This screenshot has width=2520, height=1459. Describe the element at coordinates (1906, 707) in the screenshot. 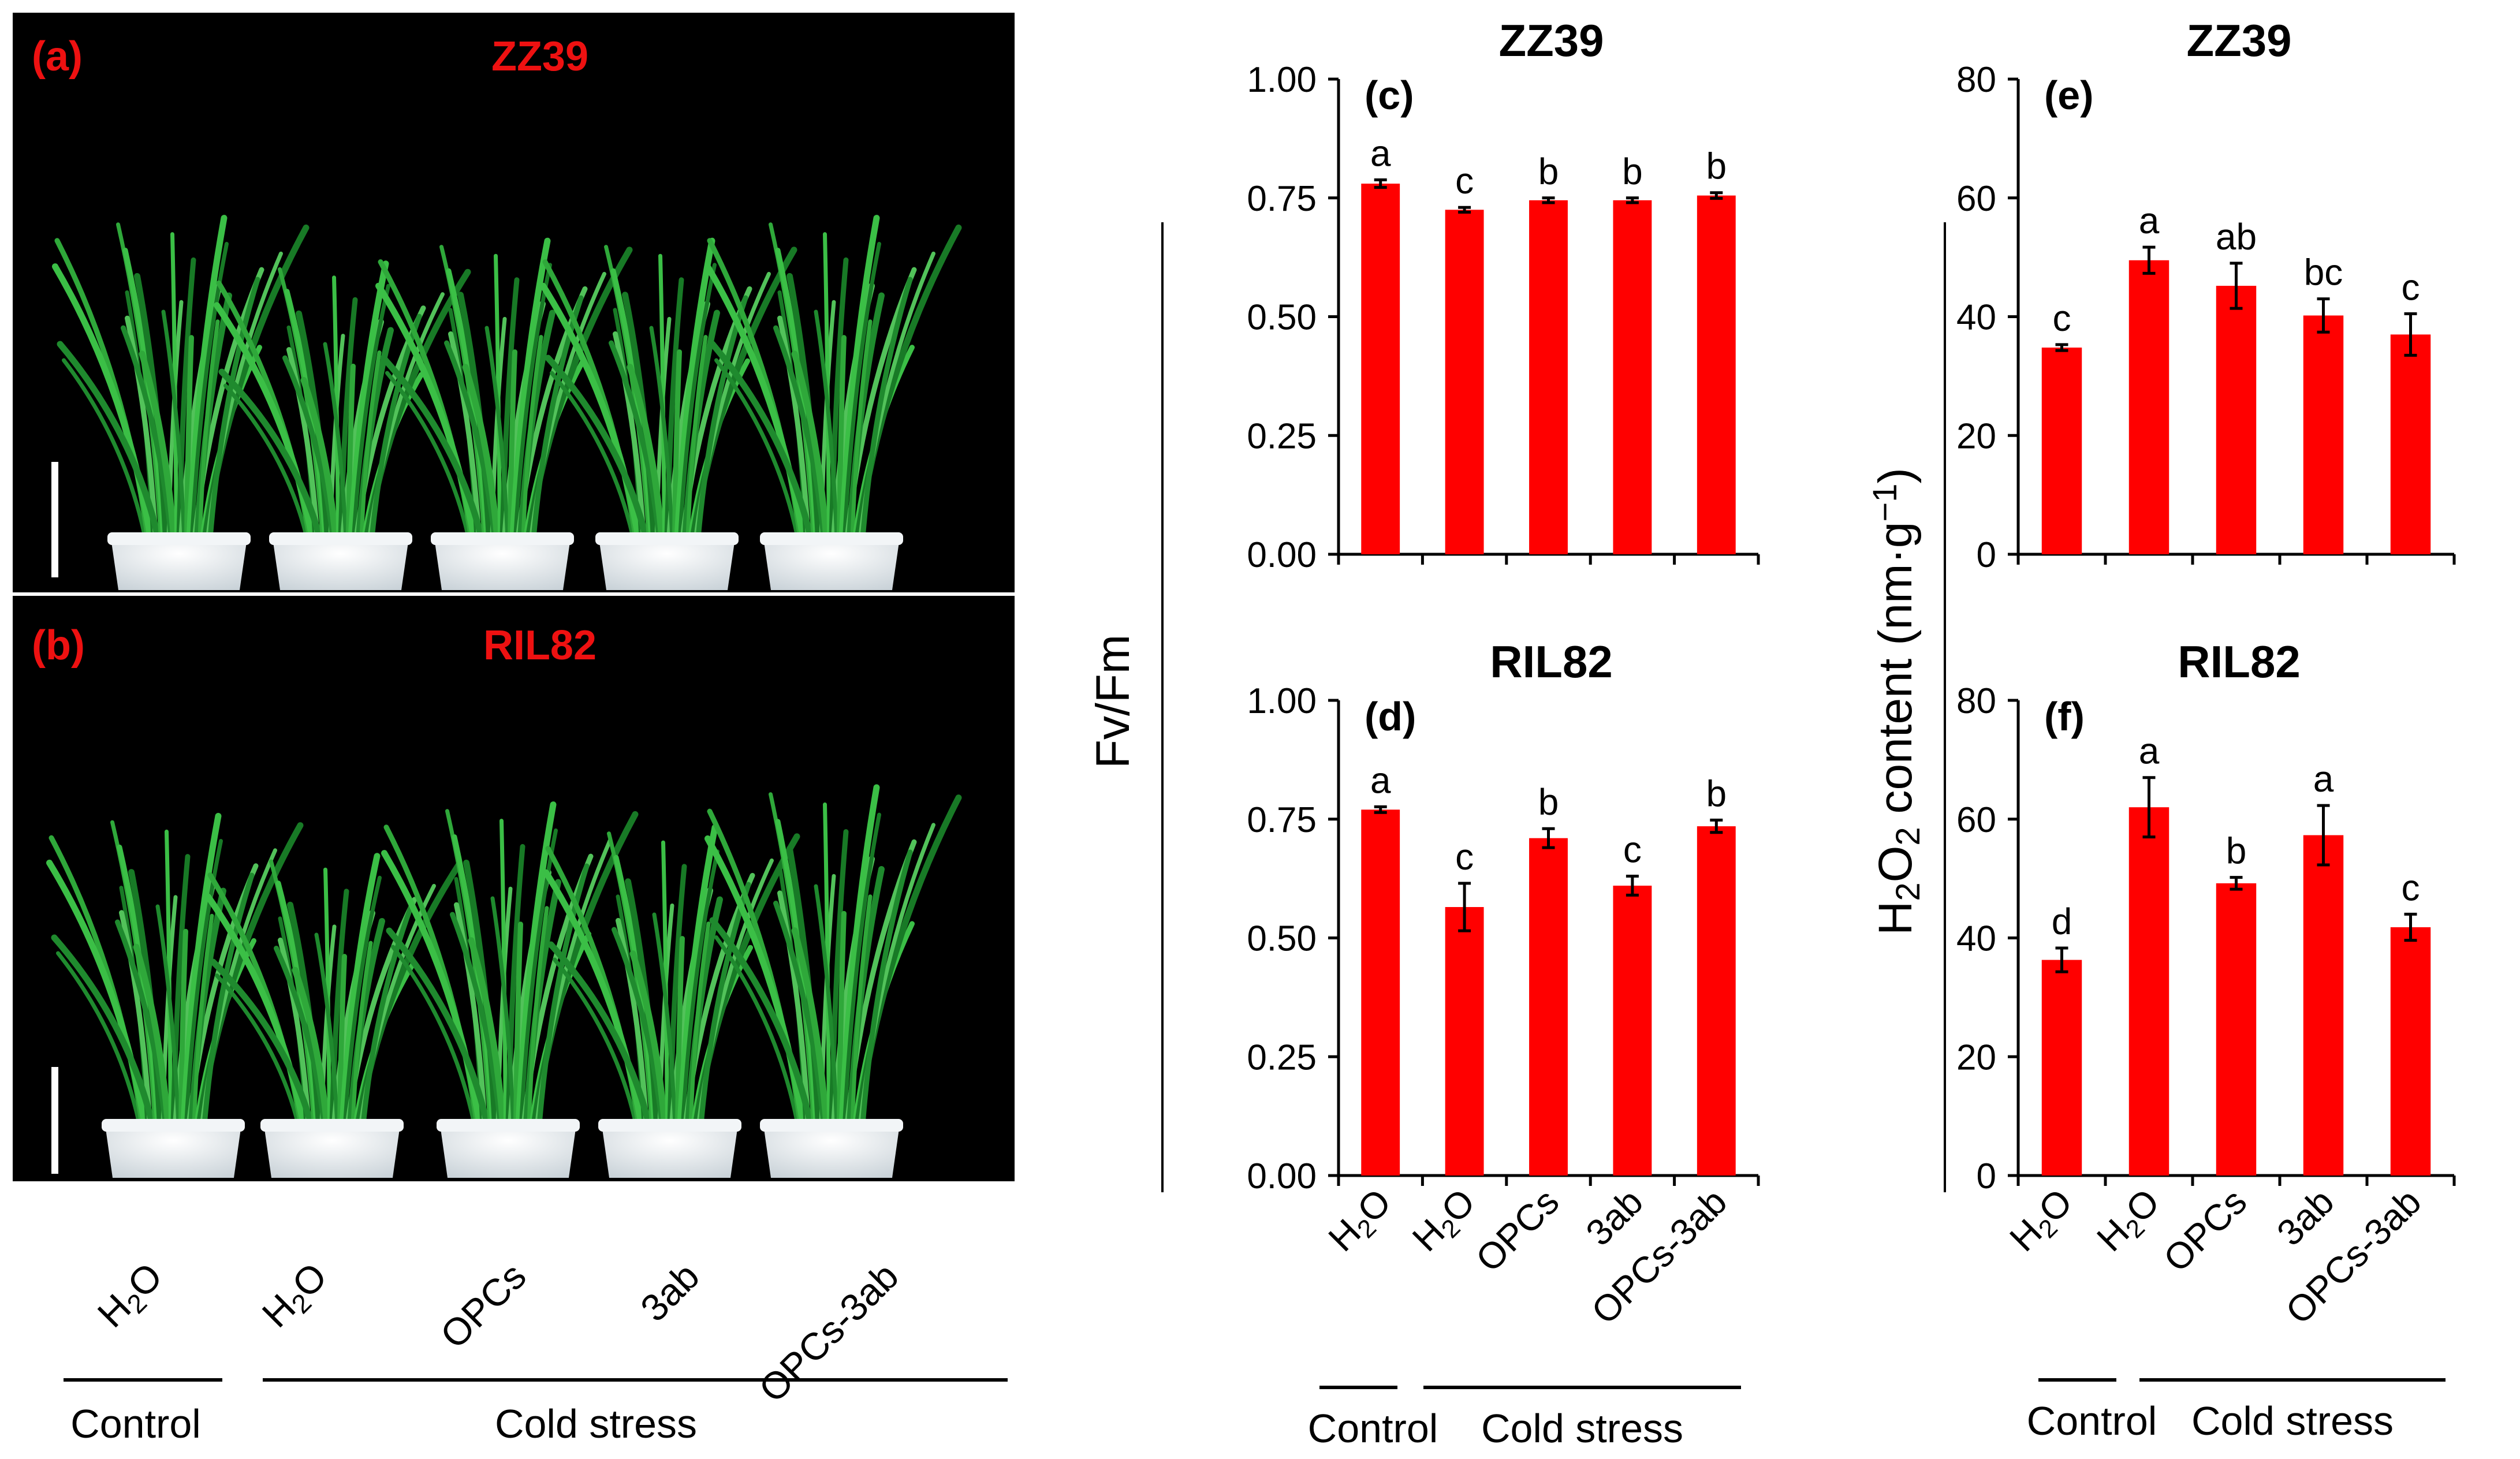

I see `h2o2-ylabel-group: H2O2 content (nm·g−1)` at that location.